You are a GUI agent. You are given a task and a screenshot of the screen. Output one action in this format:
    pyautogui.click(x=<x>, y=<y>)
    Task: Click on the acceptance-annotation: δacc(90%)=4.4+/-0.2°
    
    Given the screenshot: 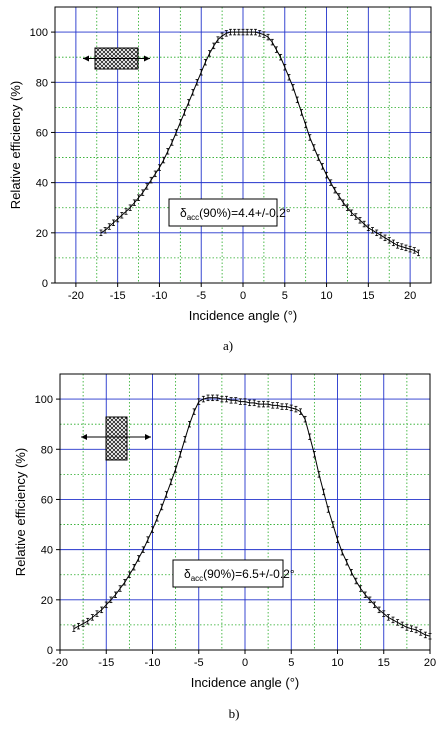 What is the action you would take?
    pyautogui.click(x=235, y=214)
    